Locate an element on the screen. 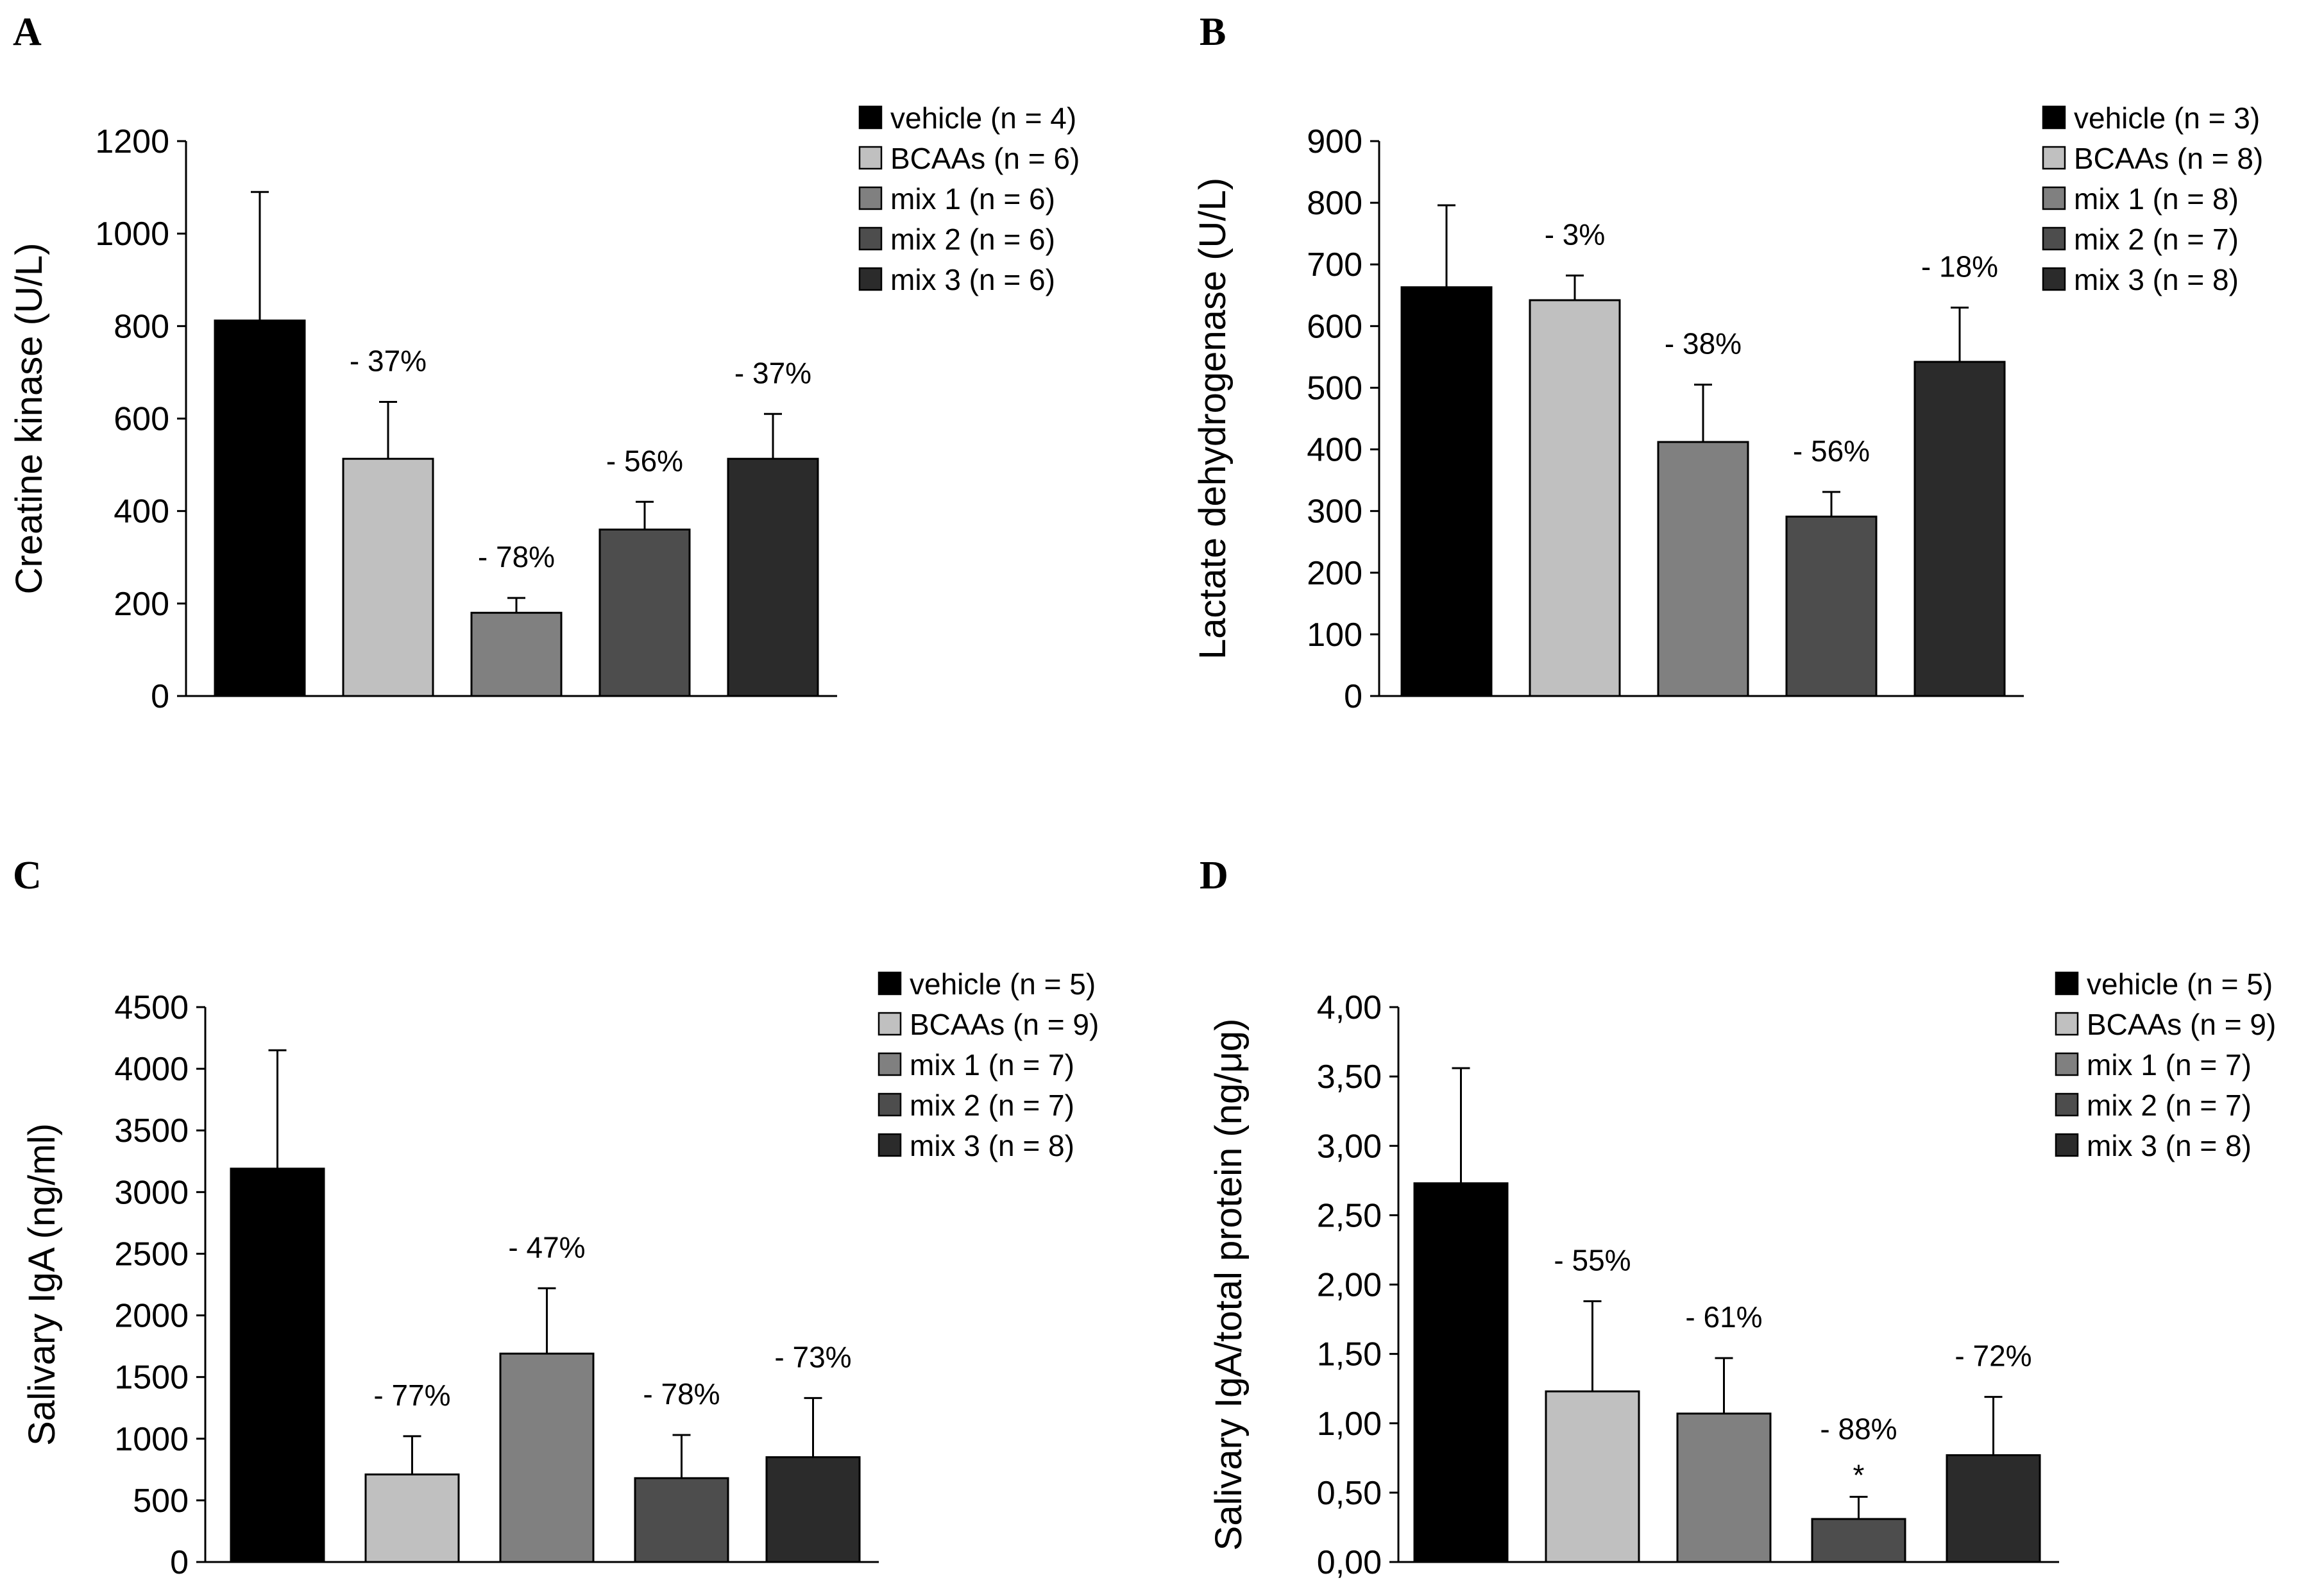 The image size is (2299, 1596). y-axis-title: Creatine kinase (U/L) is located at coordinates (29, 419).